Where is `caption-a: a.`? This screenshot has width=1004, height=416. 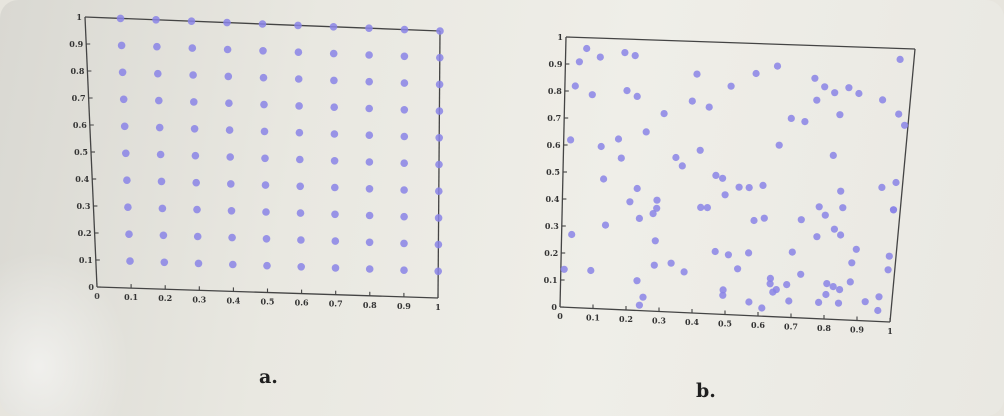
caption-a: a. is located at coordinates (268, 377).